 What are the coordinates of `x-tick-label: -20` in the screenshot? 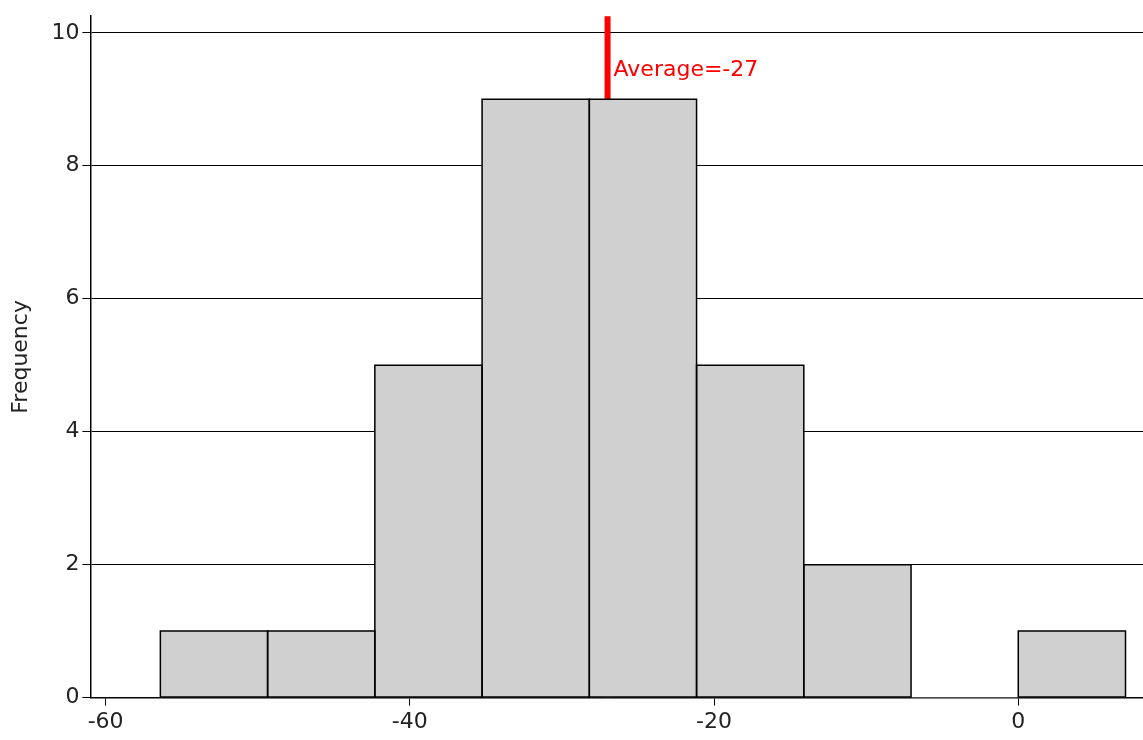 It's located at (714, 720).